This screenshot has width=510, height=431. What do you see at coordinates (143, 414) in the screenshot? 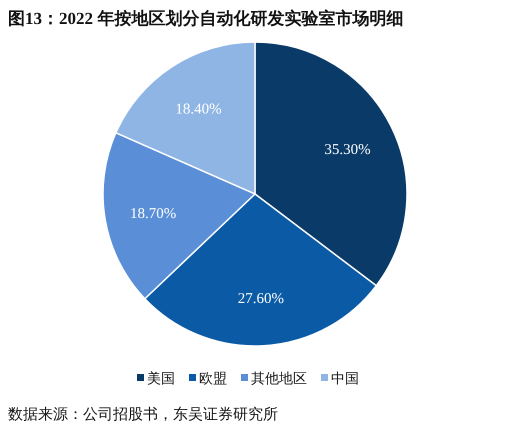
I see `source-note: 数据来源：公司招股书，东吴证券研究所` at bounding box center [143, 414].